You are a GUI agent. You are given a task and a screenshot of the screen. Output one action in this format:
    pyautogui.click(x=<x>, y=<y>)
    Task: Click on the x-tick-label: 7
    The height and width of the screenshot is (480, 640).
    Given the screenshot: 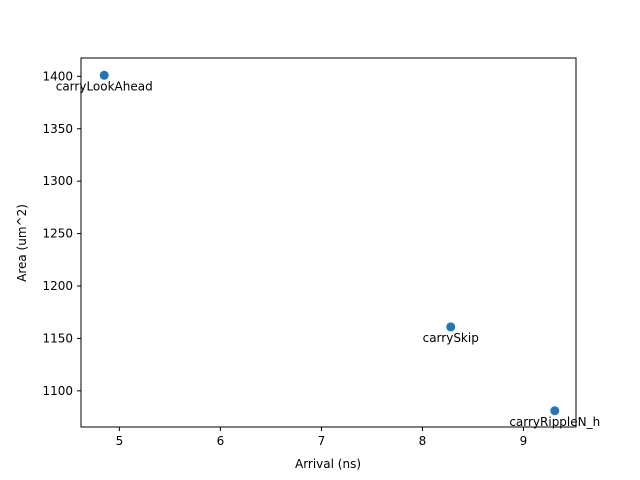 What is the action you would take?
    pyautogui.click(x=322, y=441)
    